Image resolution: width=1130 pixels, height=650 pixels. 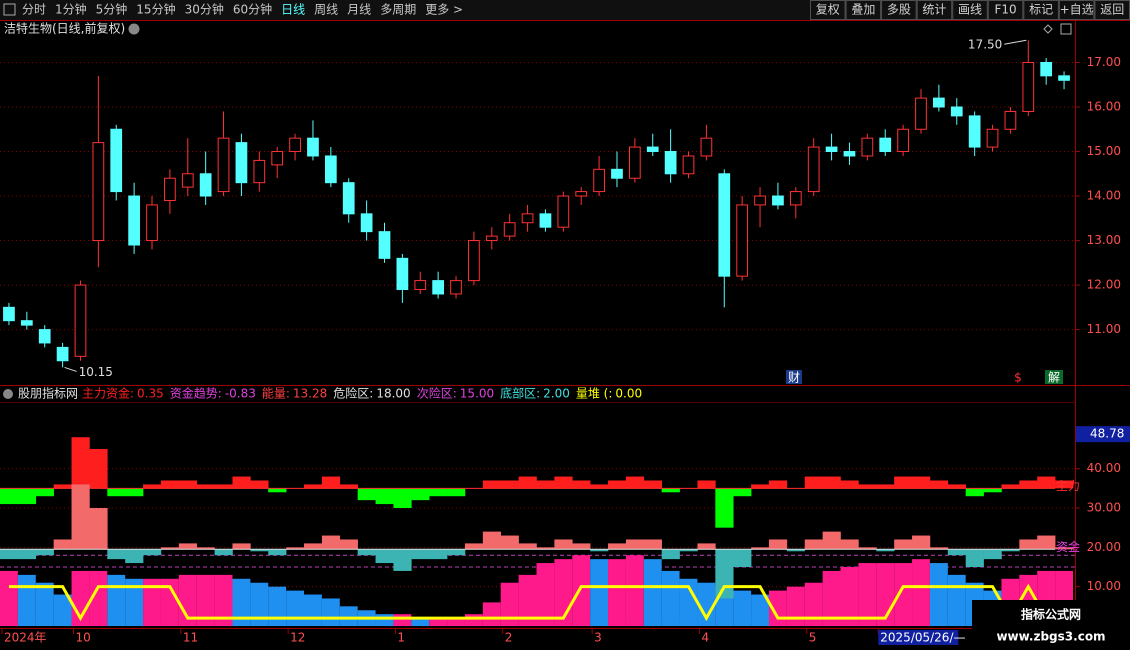 What do you see at coordinates (240, 394) in the screenshot?
I see `legend-value: -0.83` at bounding box center [240, 394].